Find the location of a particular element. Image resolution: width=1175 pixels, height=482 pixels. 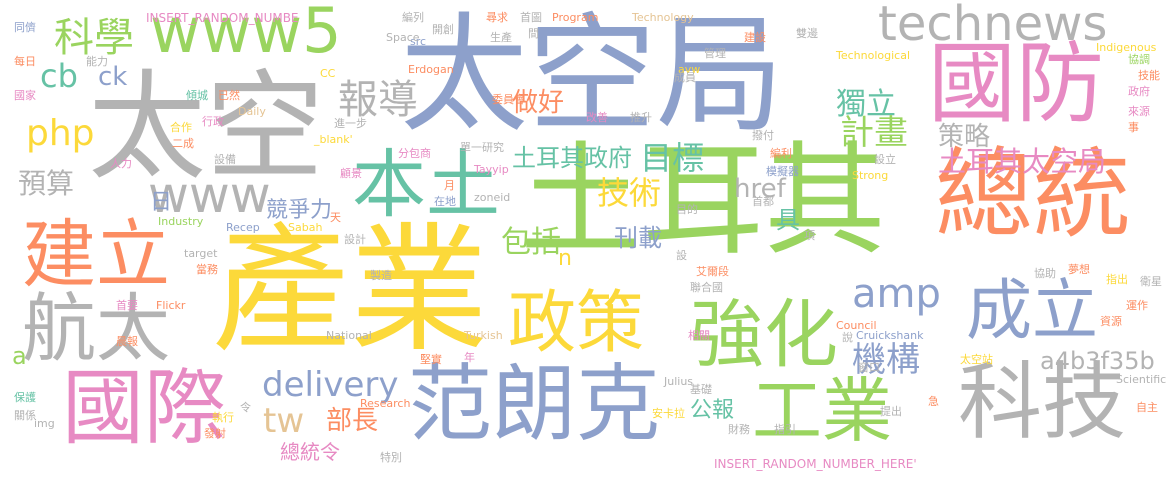

word-baokuo: 包括 is located at coordinates (531, 242).